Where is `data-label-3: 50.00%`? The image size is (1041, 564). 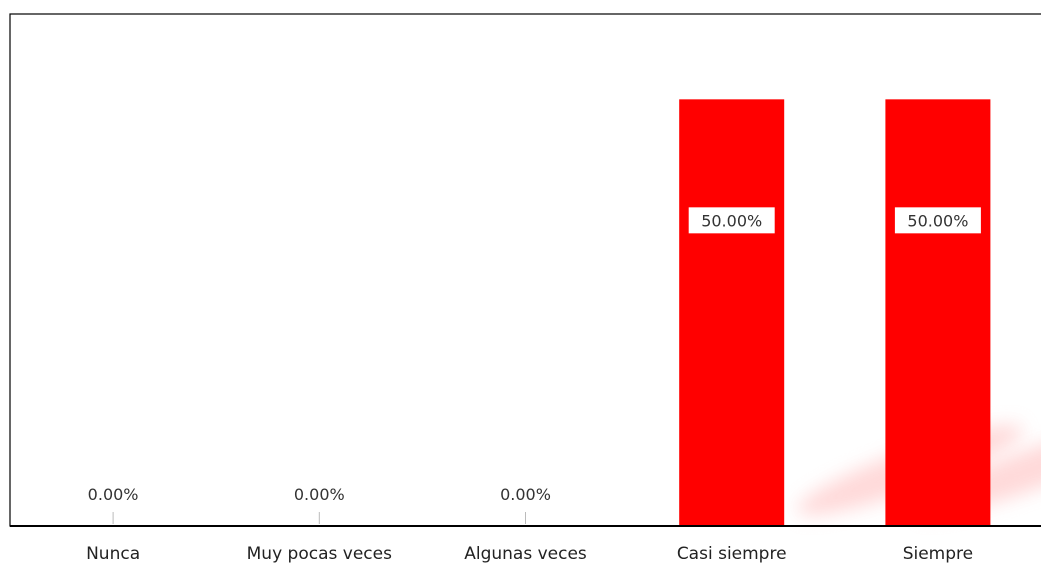
data-label-3: 50.00% is located at coordinates (731, 220).